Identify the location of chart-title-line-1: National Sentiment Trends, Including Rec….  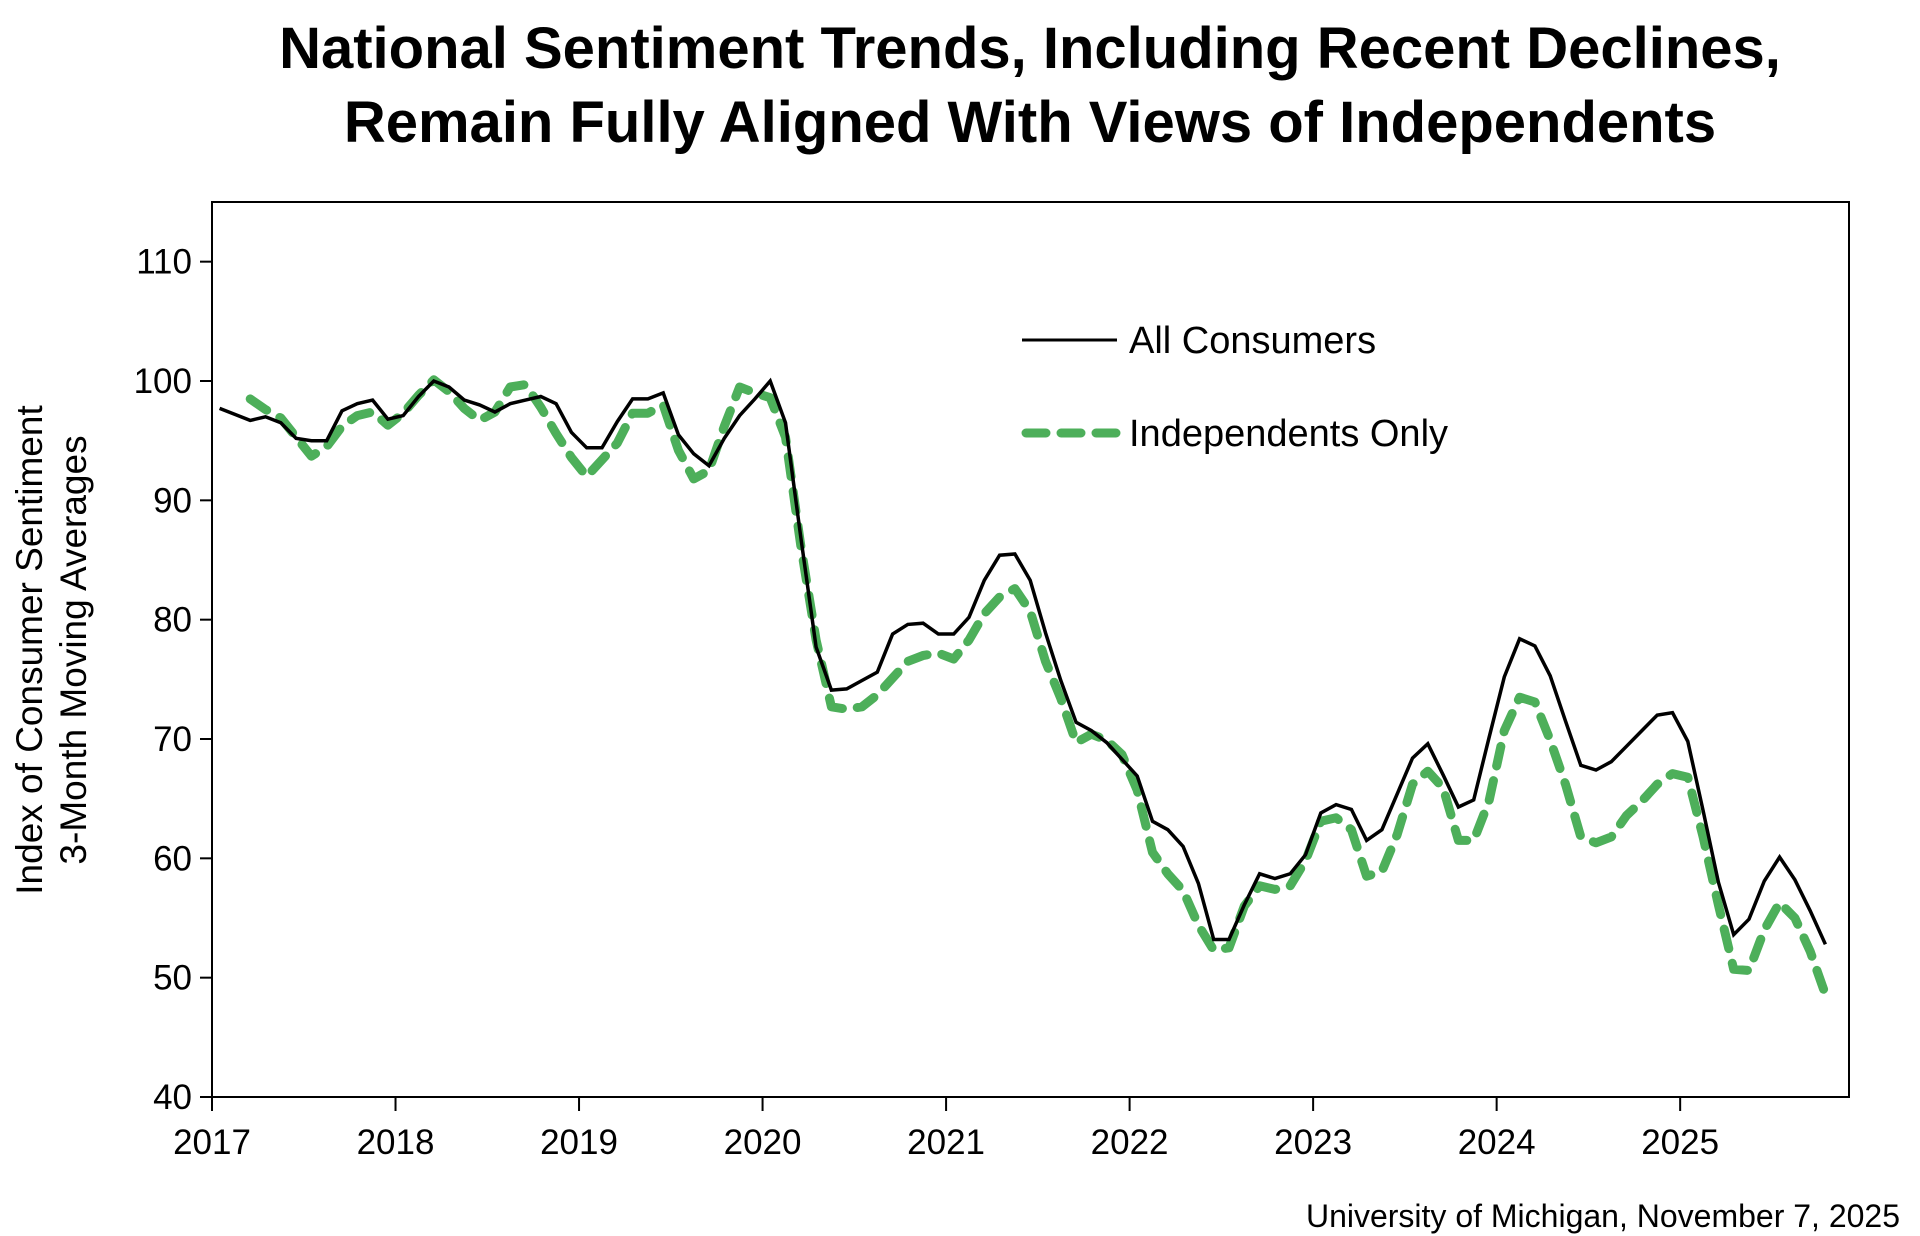
(1030, 48).